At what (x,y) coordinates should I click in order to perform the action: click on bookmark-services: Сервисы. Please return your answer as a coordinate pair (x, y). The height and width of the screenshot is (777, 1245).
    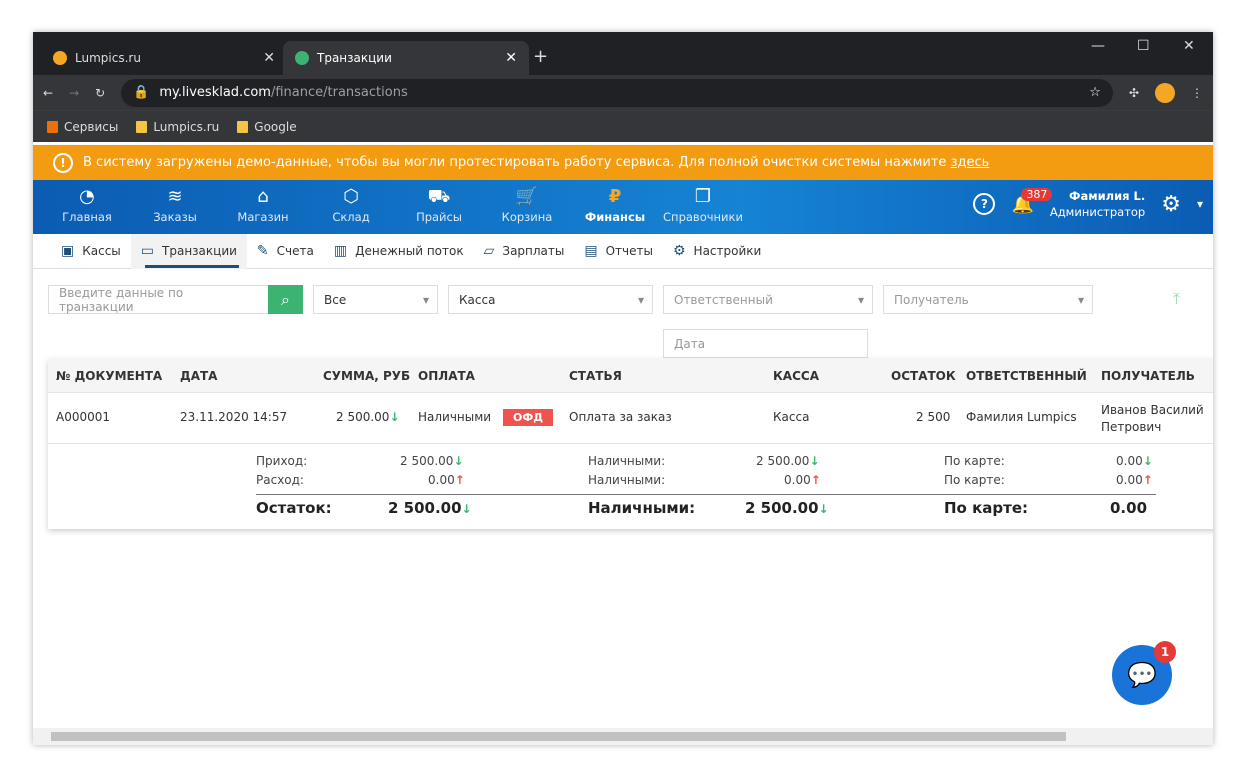
    Looking at the image, I should click on (82, 127).